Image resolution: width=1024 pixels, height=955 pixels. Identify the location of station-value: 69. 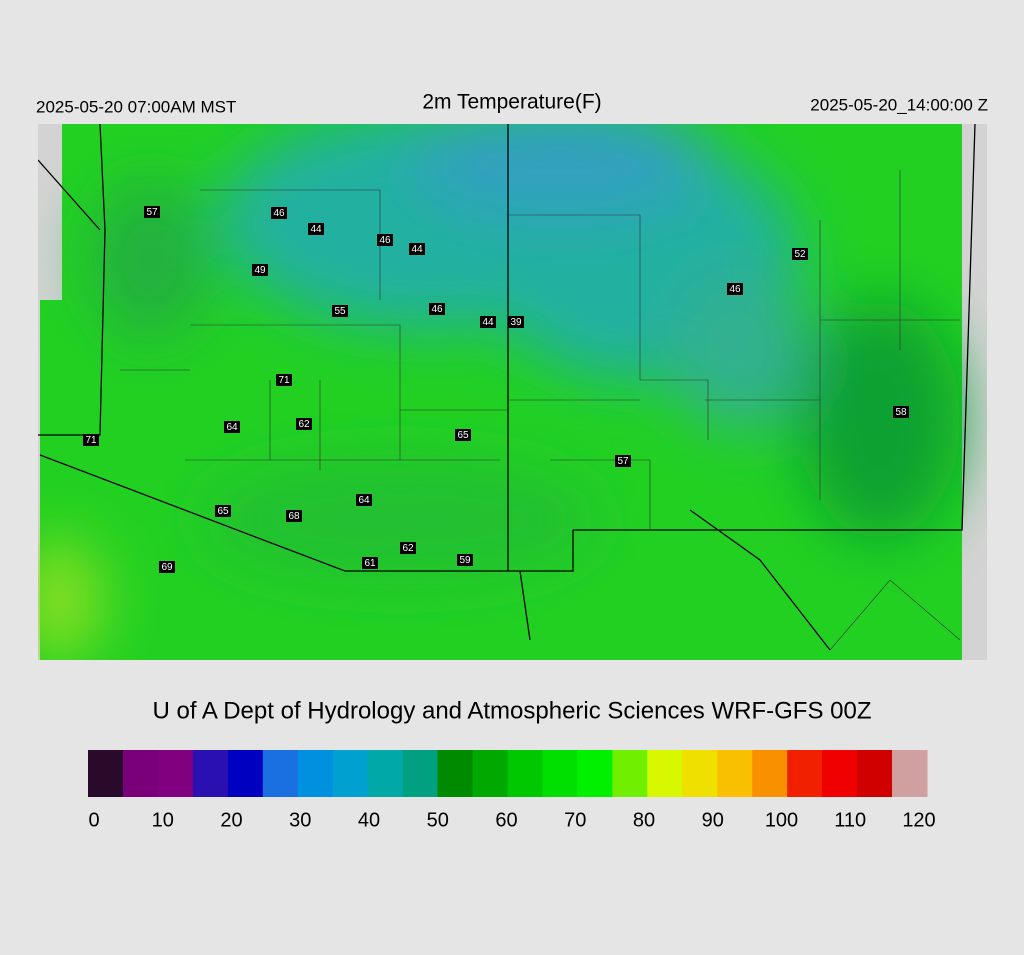
(167, 567).